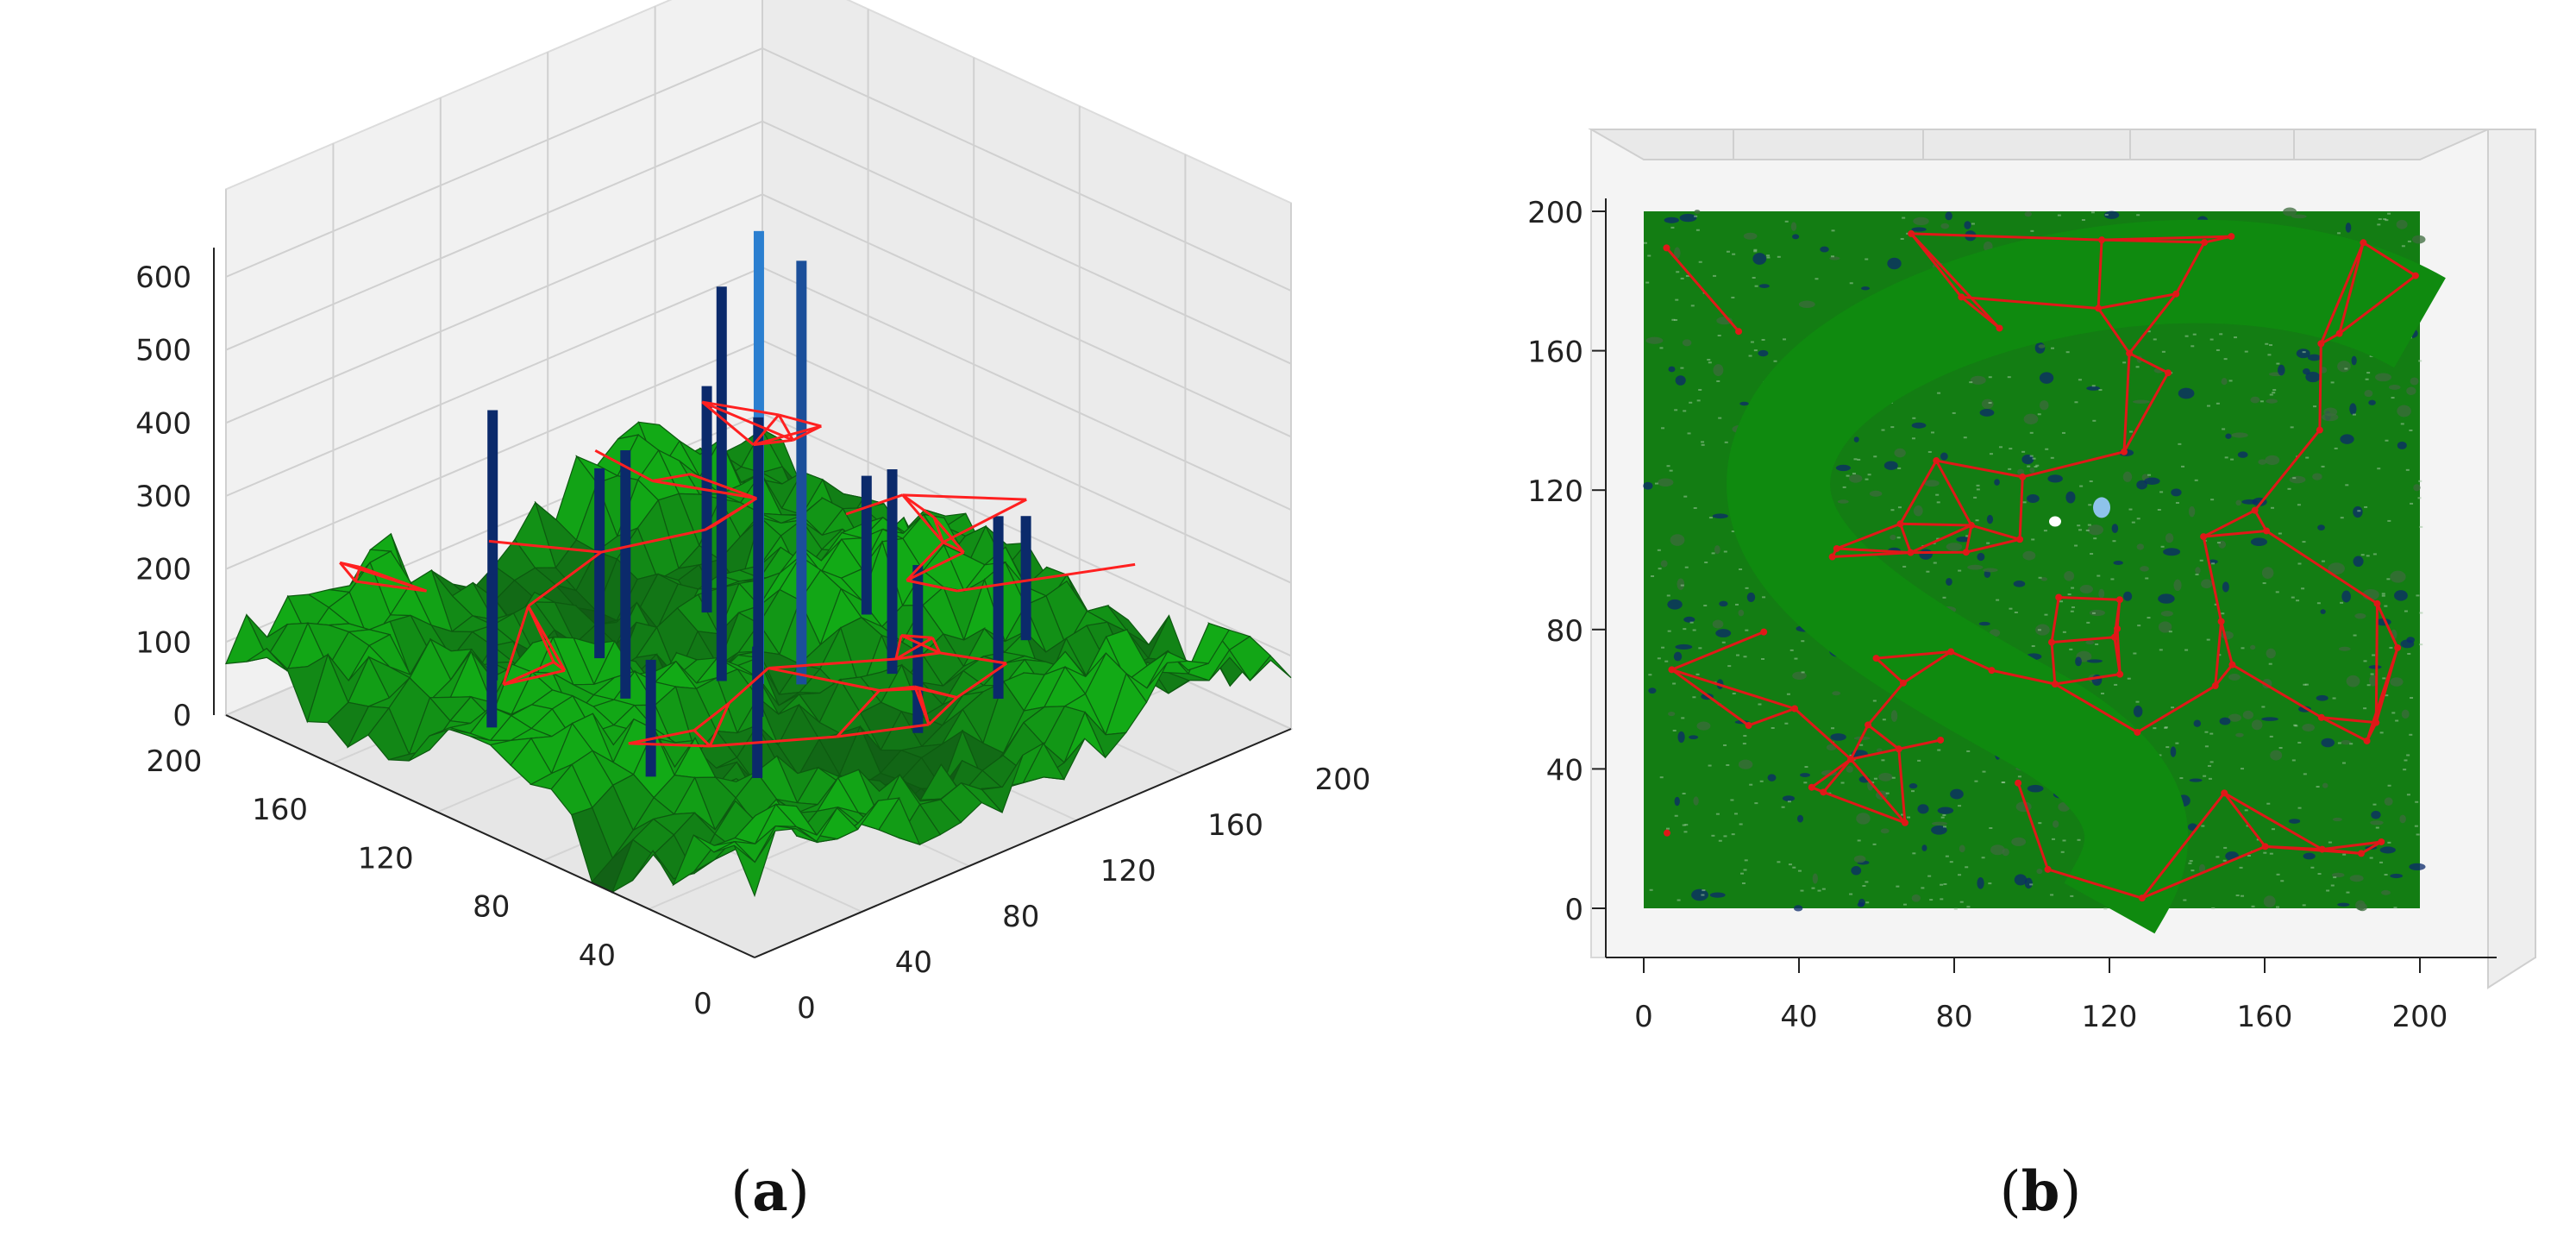 This screenshot has width=2576, height=1243. I want to click on a-grid-line, so click(758, 243).